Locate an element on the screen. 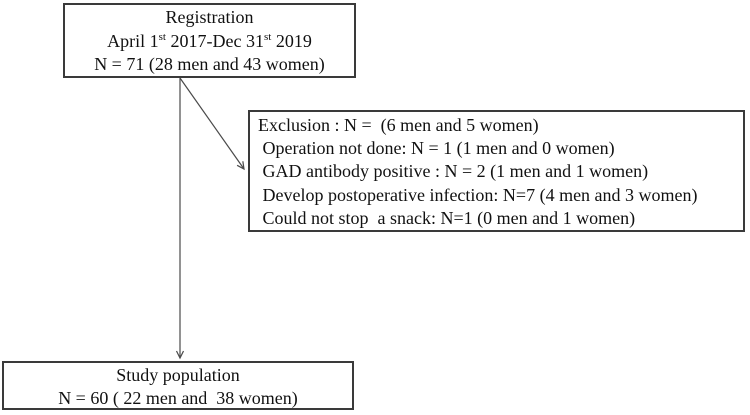 The width and height of the screenshot is (750, 415). exclusion-summary: Exclusion : N = (6 men and 5 women) is located at coordinates (398, 125).